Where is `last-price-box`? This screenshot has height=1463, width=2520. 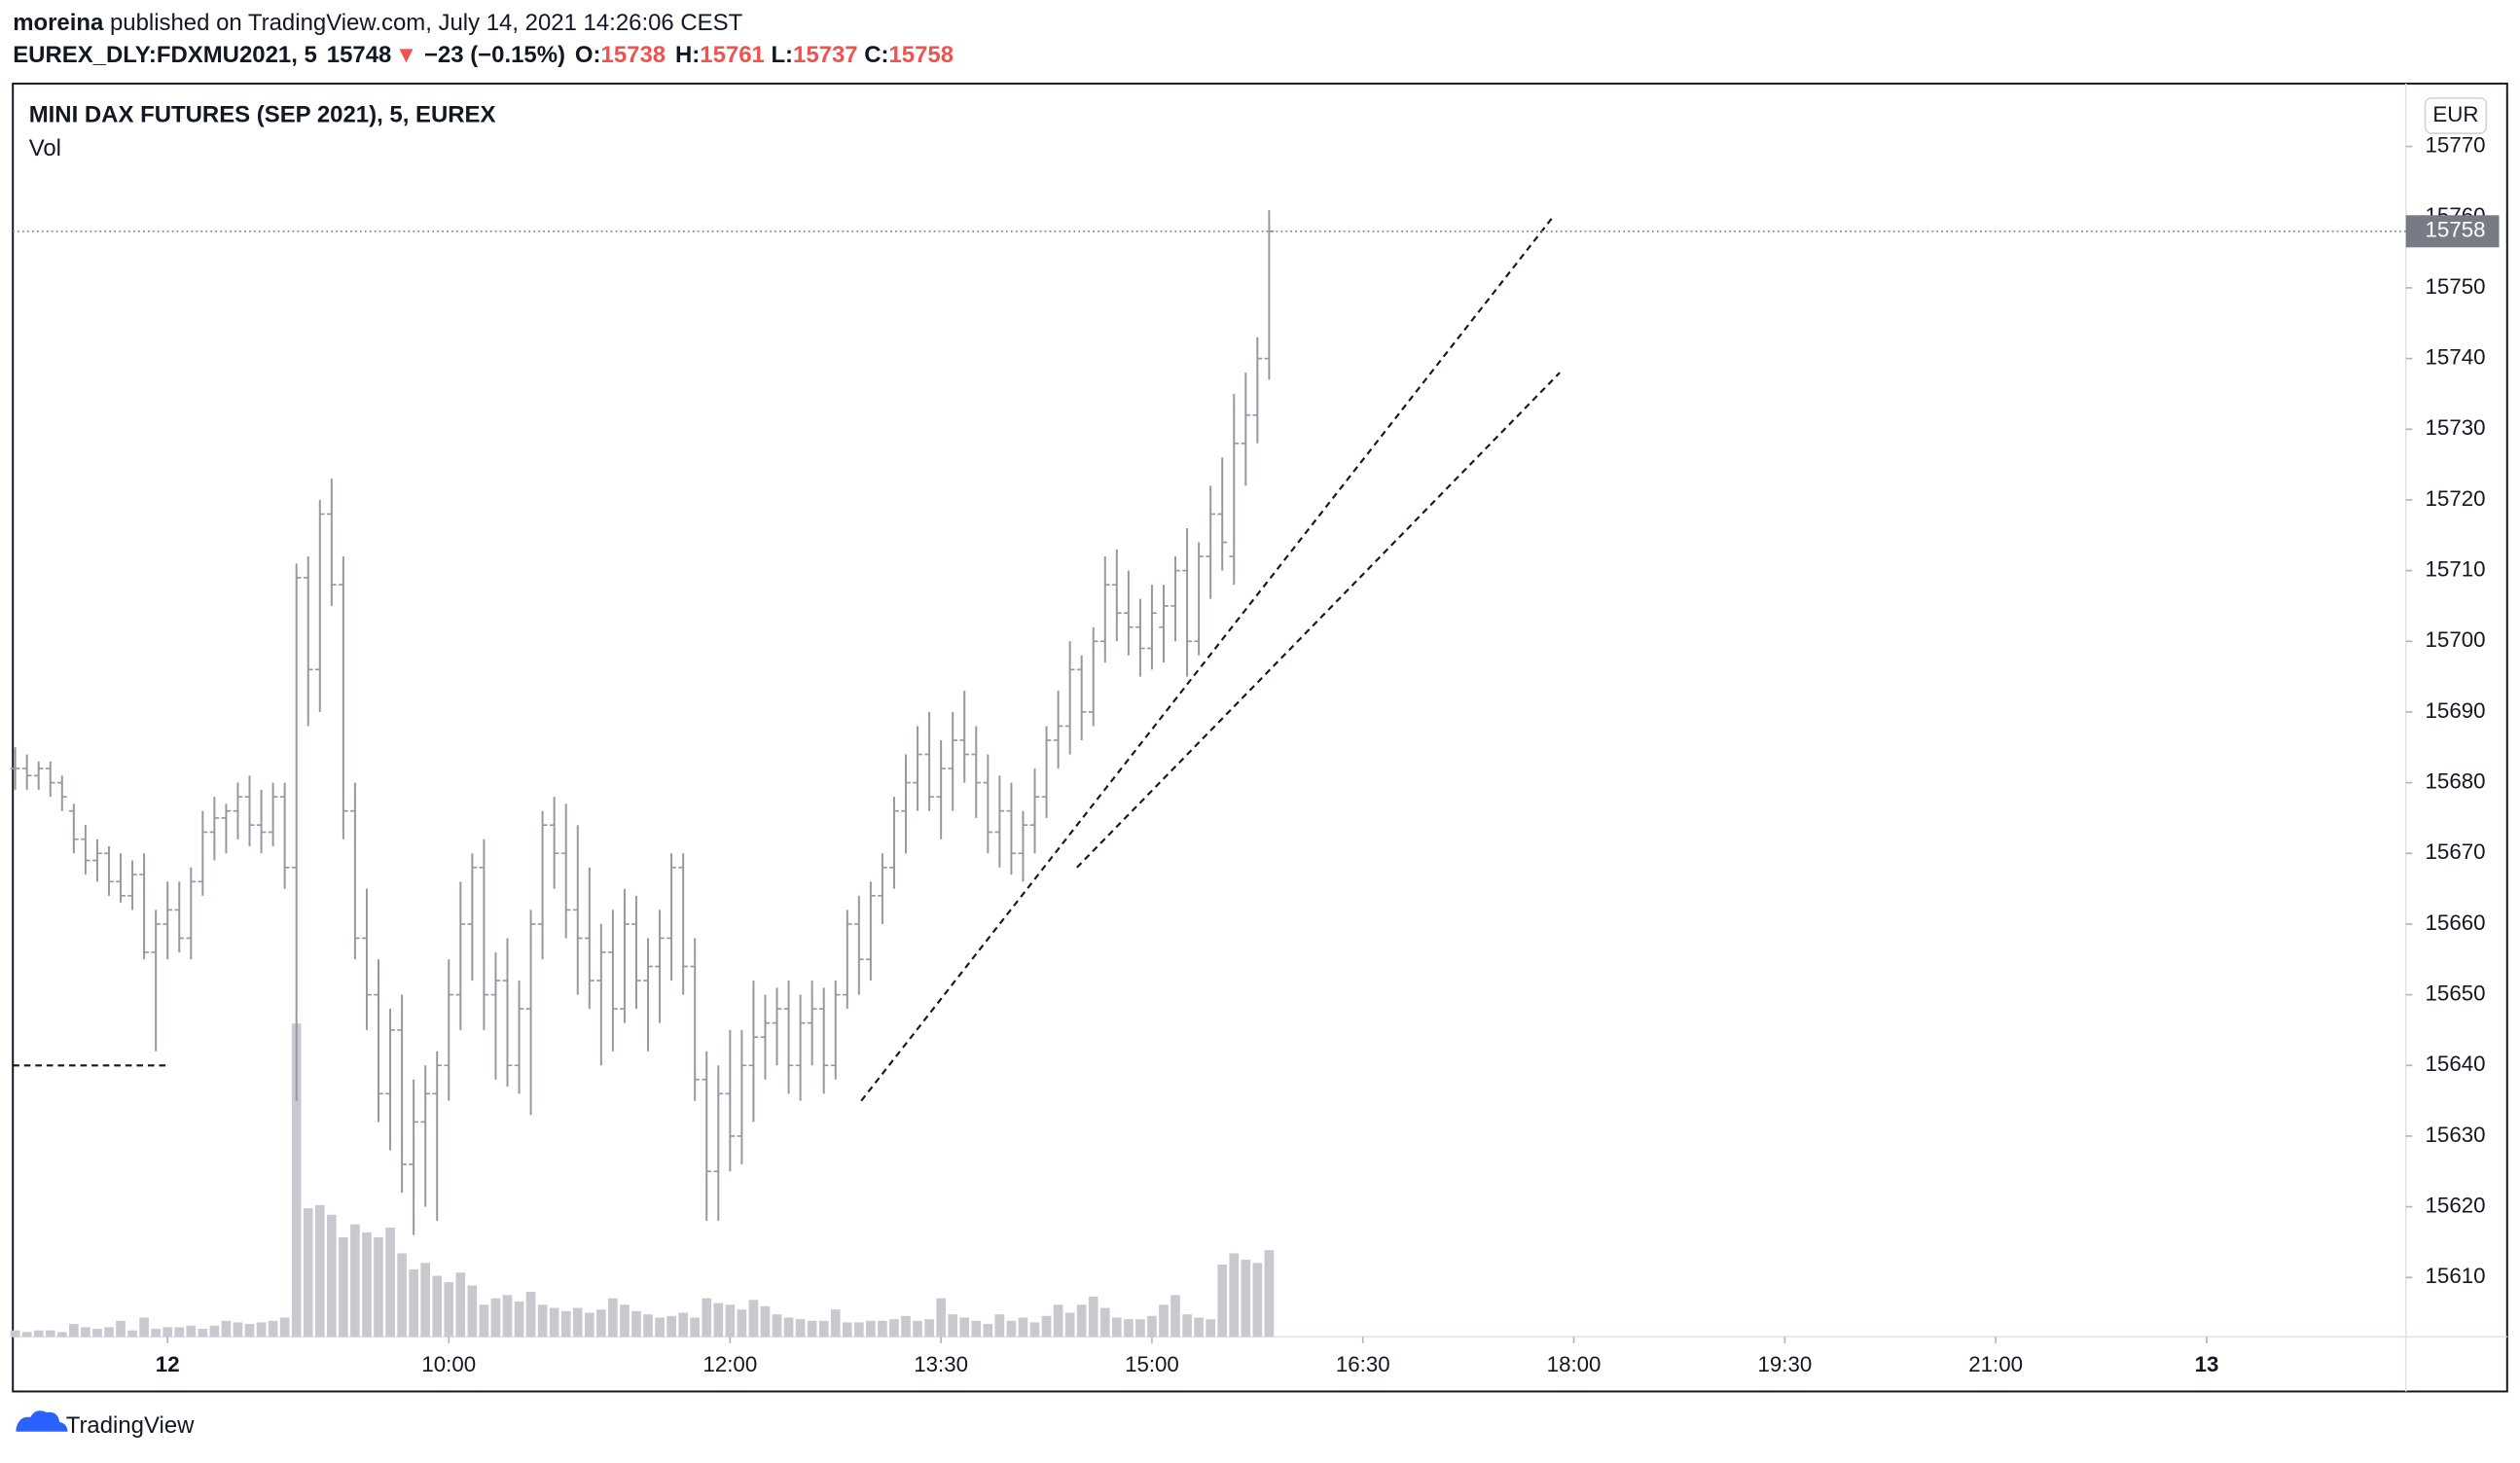 last-price-box is located at coordinates (2452, 231).